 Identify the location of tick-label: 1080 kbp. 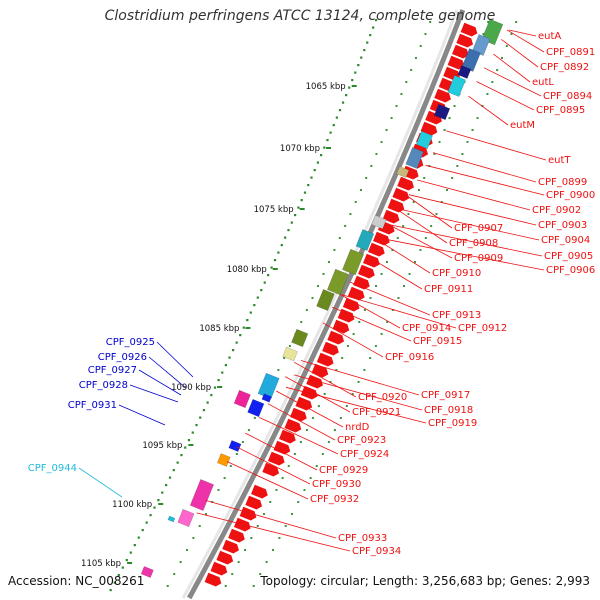
(247, 270).